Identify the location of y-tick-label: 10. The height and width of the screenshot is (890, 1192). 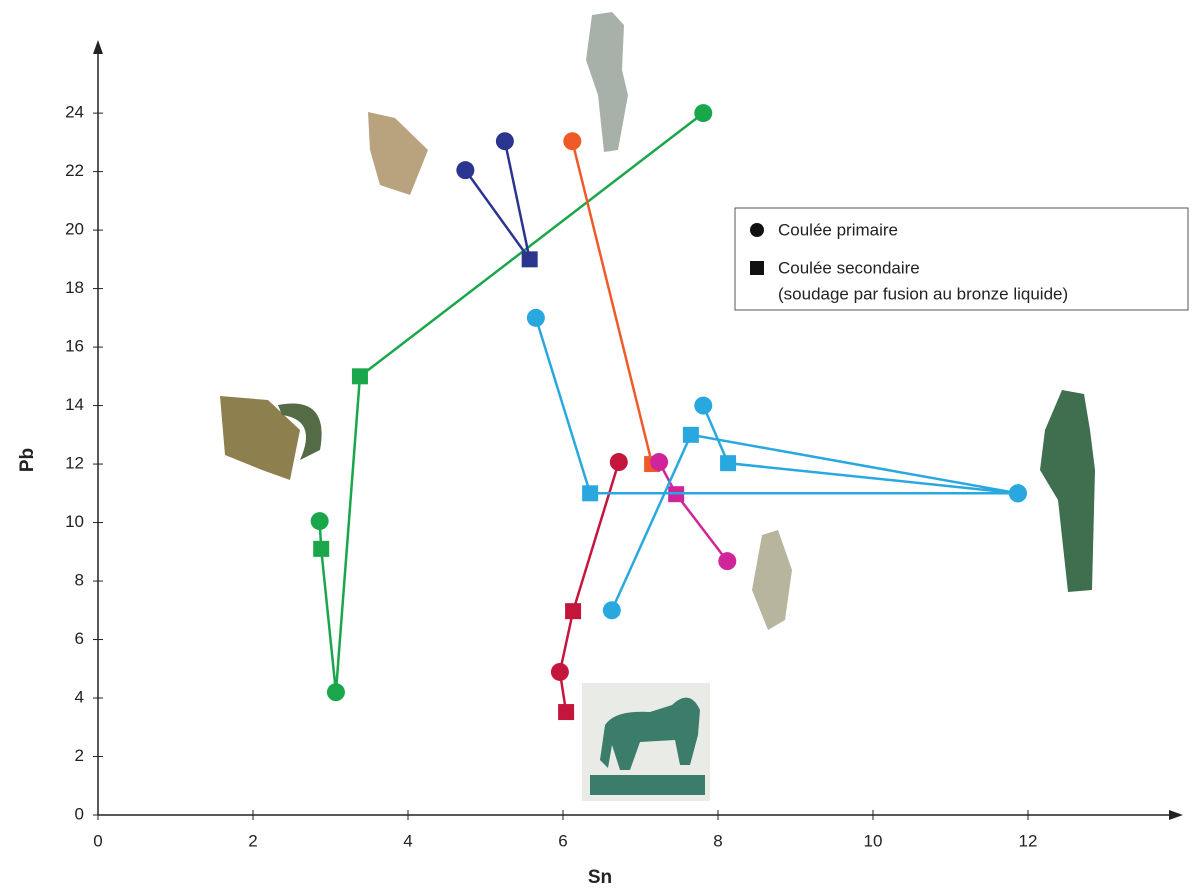
(74, 521).